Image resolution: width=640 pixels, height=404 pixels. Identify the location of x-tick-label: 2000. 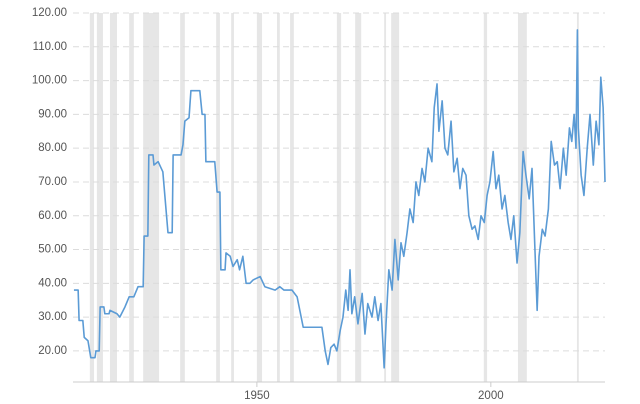
(491, 396).